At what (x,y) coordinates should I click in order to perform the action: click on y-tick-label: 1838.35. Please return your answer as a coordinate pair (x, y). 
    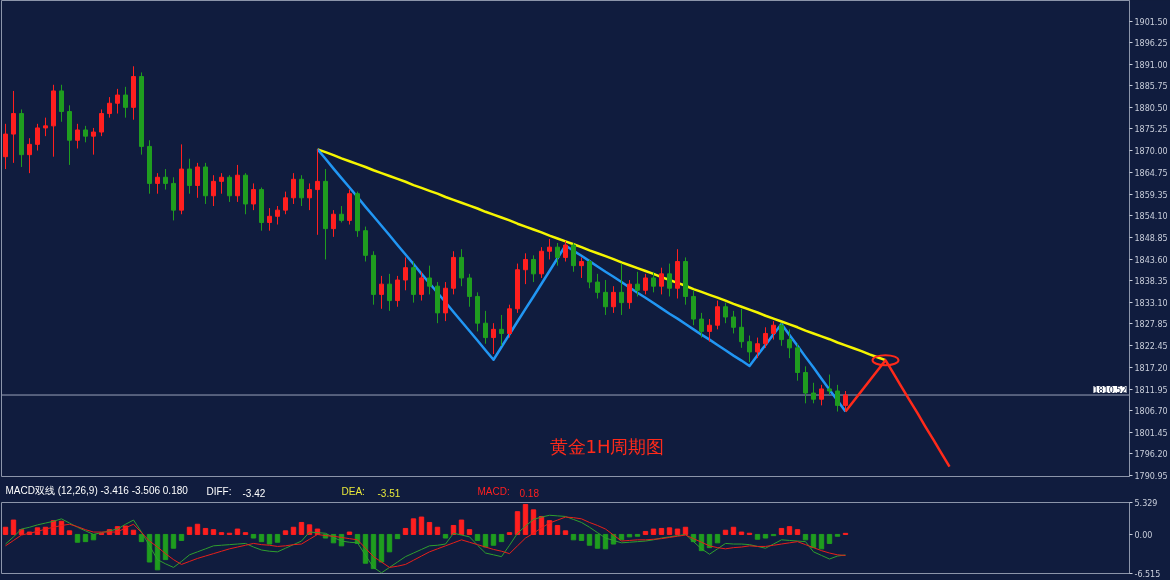
    Looking at the image, I should click on (1151, 282).